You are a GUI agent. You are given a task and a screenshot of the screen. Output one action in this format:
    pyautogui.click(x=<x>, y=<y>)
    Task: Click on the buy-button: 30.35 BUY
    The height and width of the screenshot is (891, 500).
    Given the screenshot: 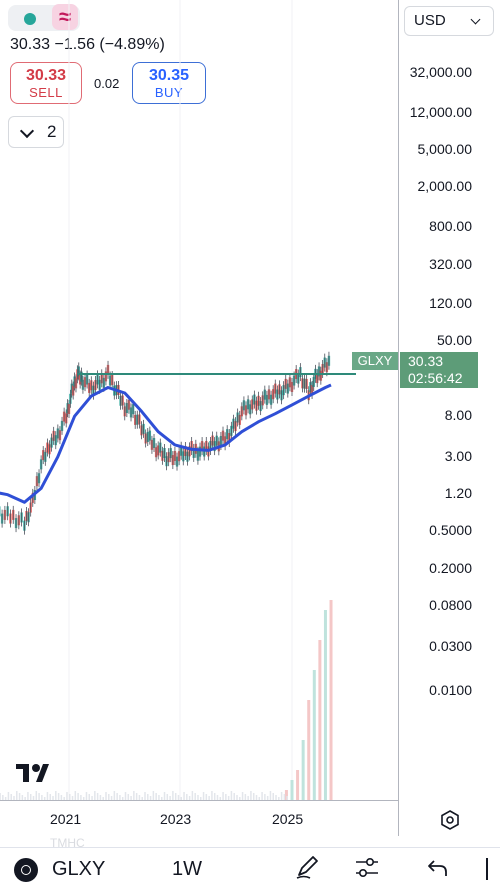 What is the action you would take?
    pyautogui.click(x=169, y=83)
    